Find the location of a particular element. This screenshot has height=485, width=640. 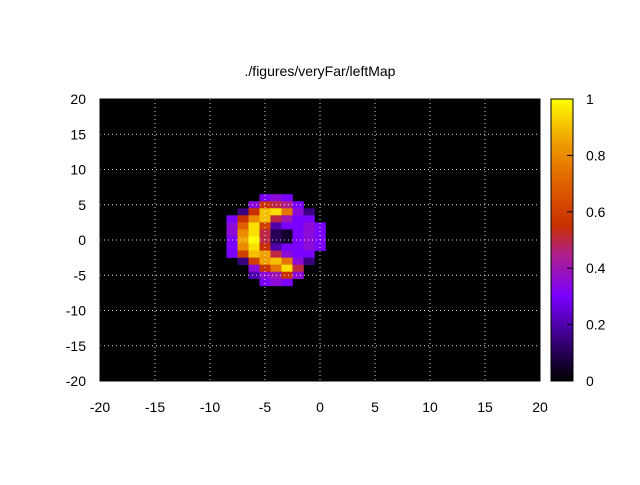

x-tick-label: -5 is located at coordinates (265, 407).